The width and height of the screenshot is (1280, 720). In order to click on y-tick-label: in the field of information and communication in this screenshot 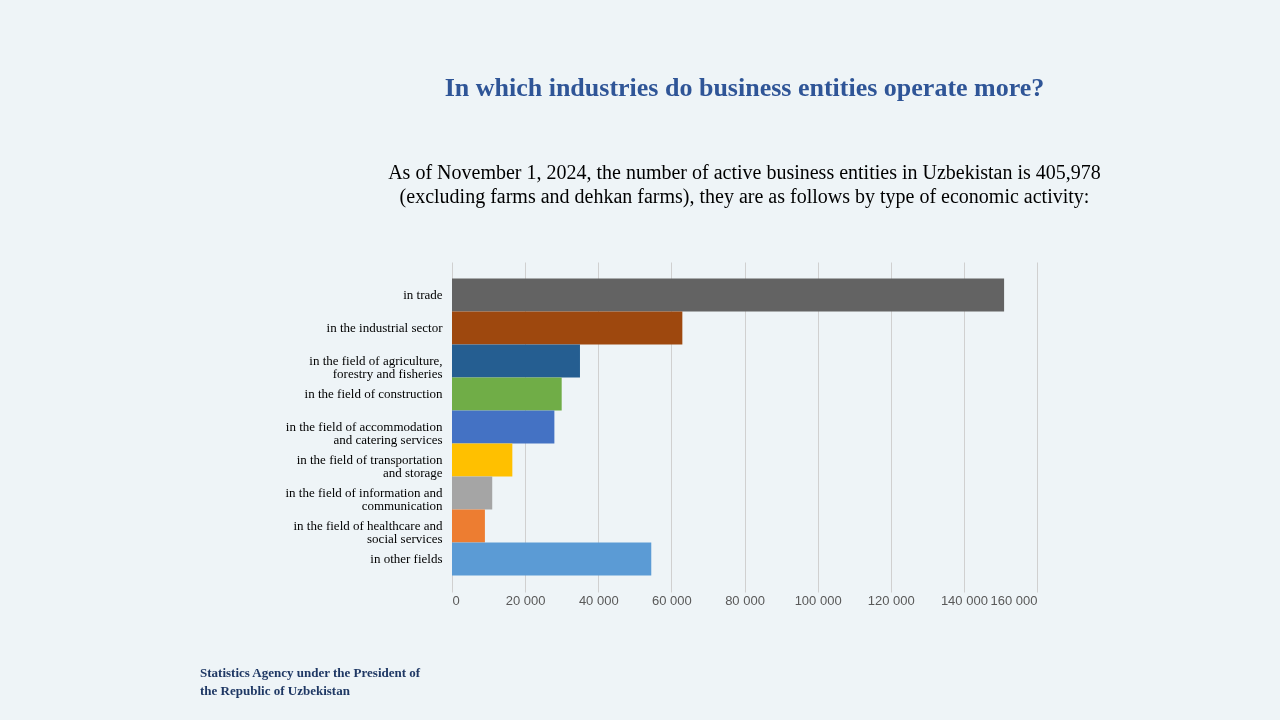, I will do `click(364, 499)`.